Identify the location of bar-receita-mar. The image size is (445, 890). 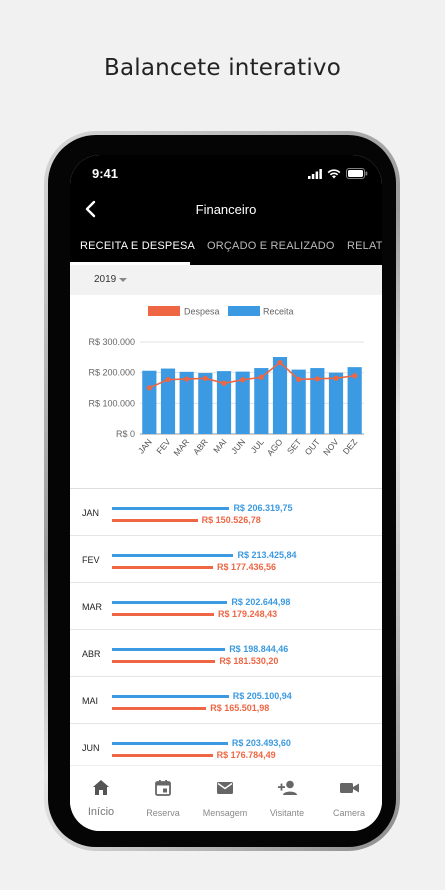
(186, 402).